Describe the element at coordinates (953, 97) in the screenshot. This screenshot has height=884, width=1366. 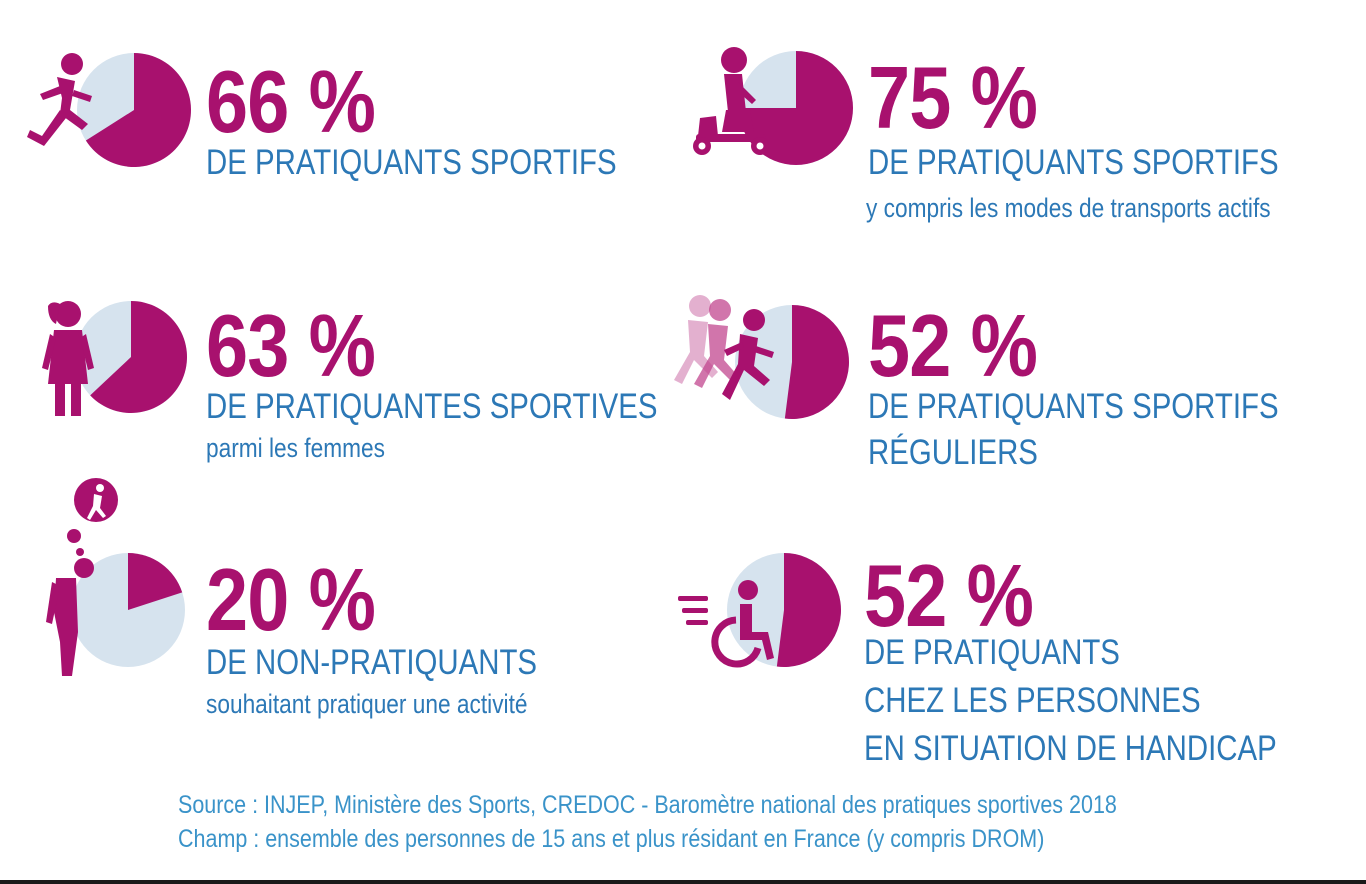
I see `percent-value: 75 %` at that location.